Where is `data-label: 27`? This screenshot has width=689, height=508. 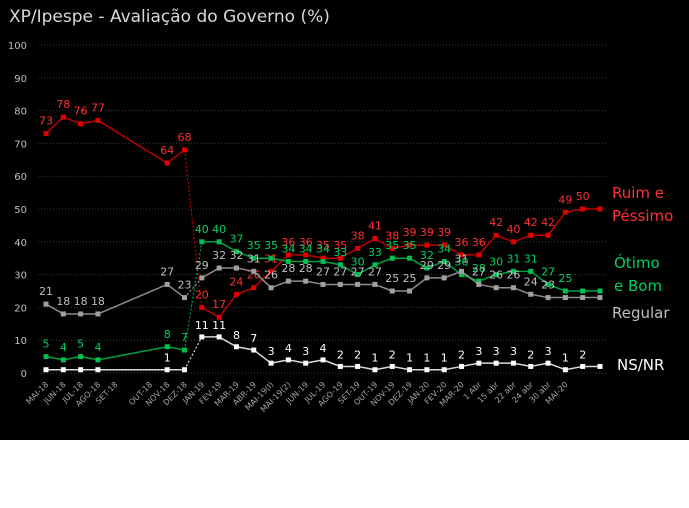 data-label: 27 is located at coordinates (340, 271).